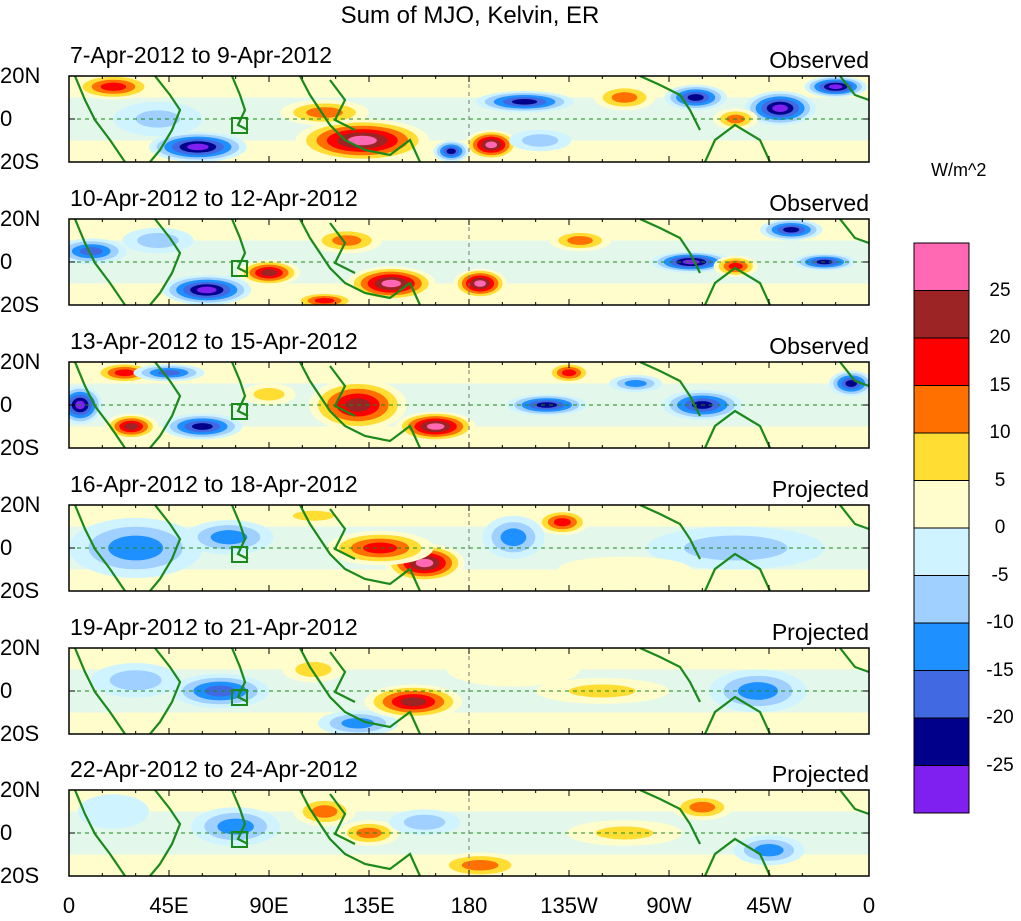 This screenshot has width=1021, height=921. Describe the element at coordinates (1000, 765) in the screenshot. I see `colorbar-label: -25` at that location.